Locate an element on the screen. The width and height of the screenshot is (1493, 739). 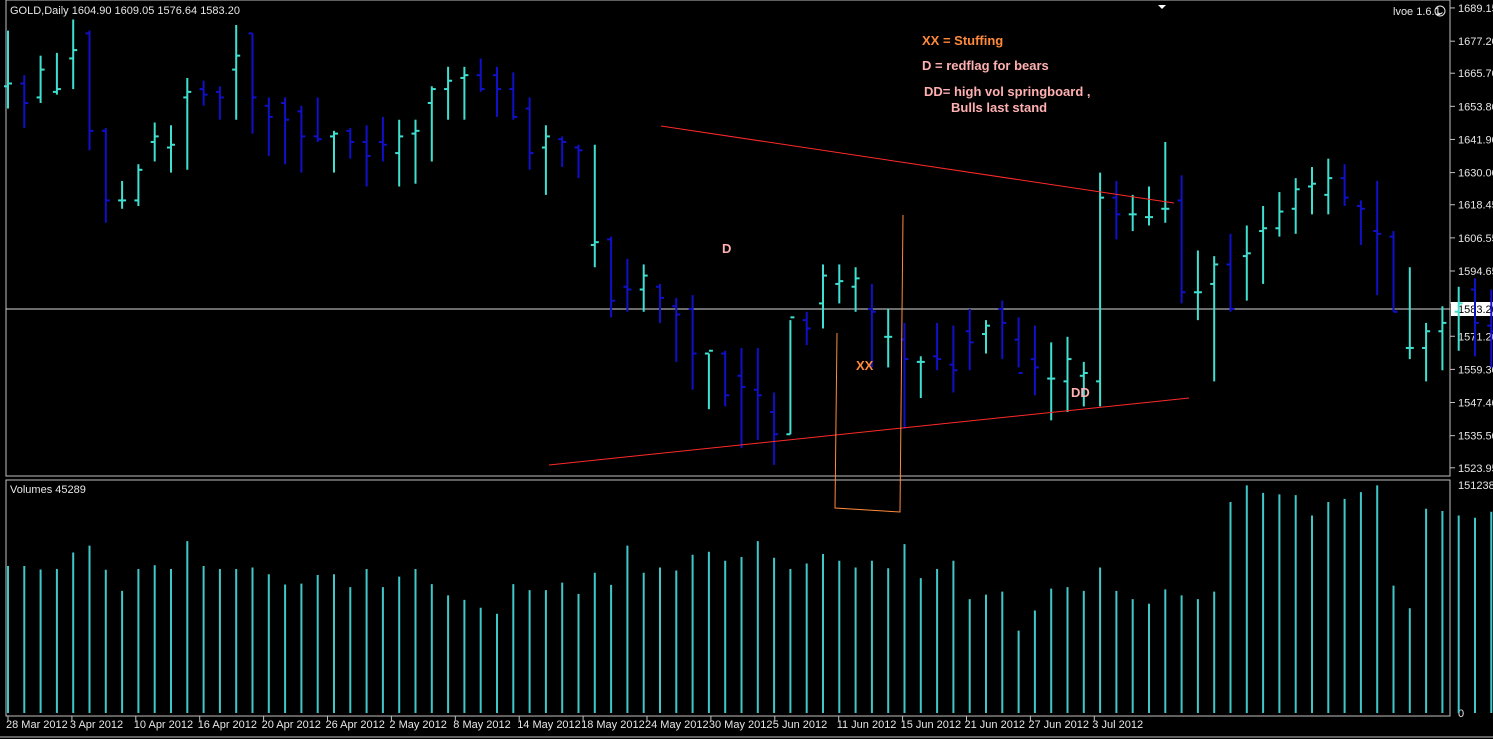
smiley-mouth is located at coordinates (1440, 13).